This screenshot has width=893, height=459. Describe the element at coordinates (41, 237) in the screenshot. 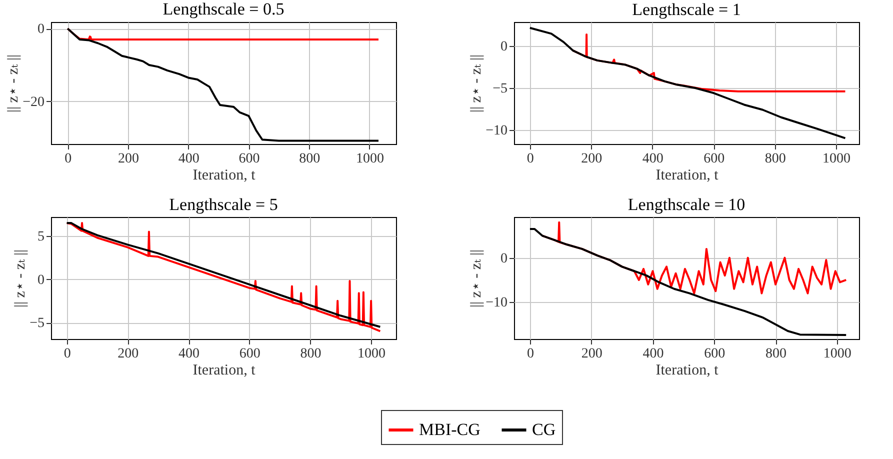

I see `y-tick-label: 5` at that location.